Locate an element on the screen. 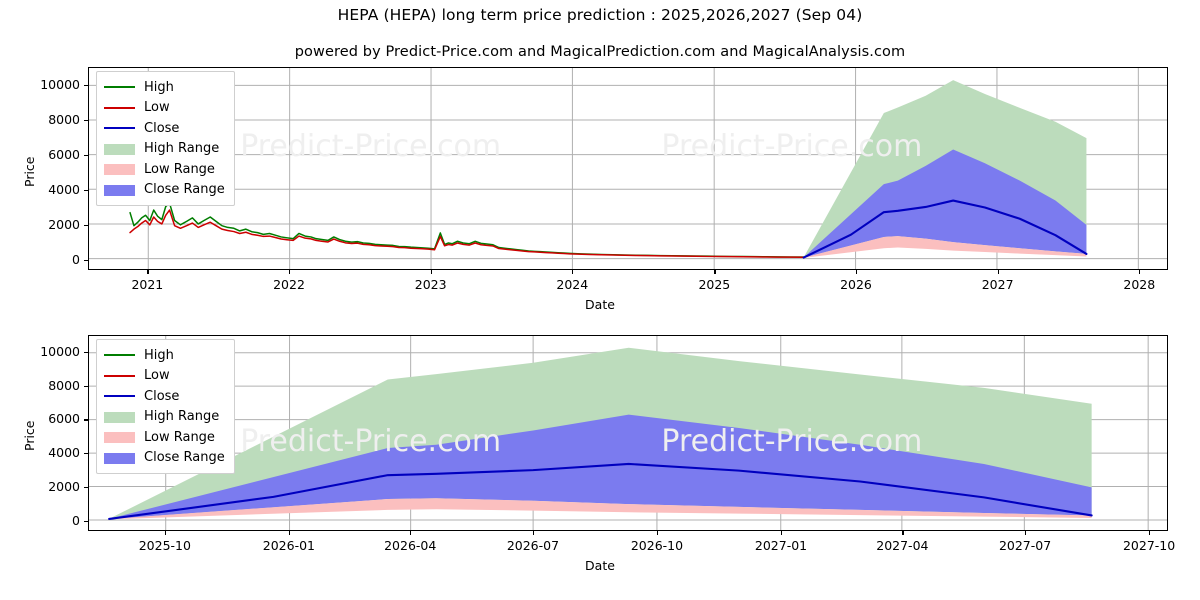 The image size is (1200, 600). series-line-high is located at coordinates (467, 230).